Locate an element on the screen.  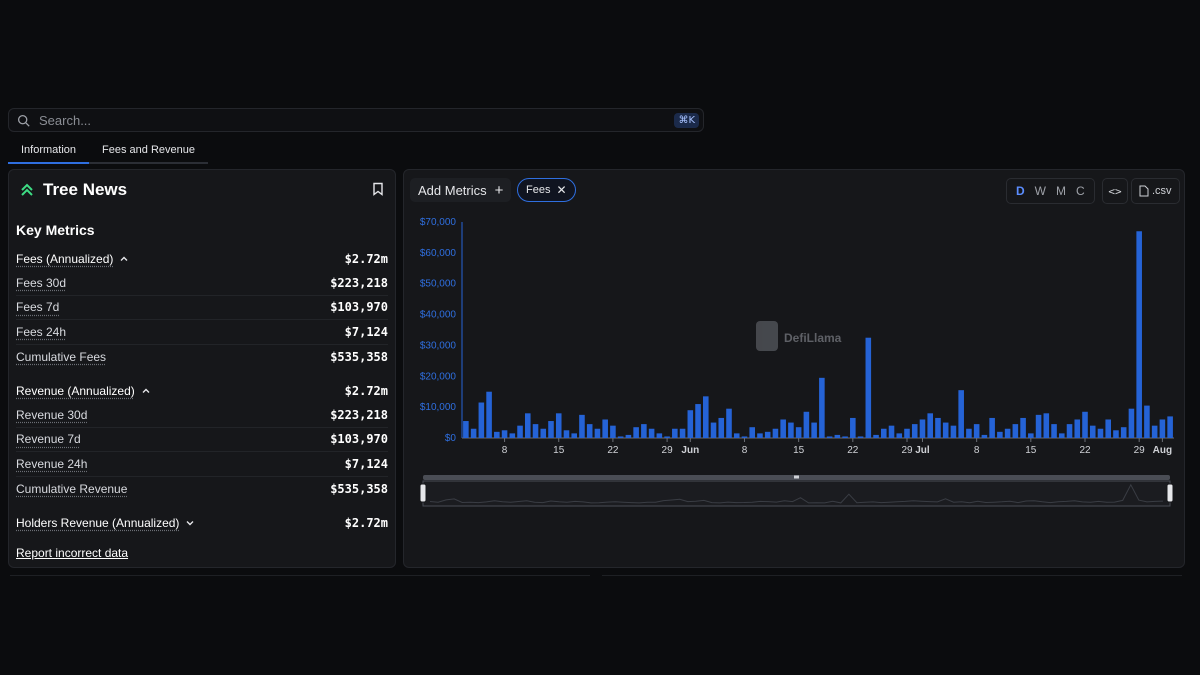
bookmark-icon is located at coordinates (379, 190).